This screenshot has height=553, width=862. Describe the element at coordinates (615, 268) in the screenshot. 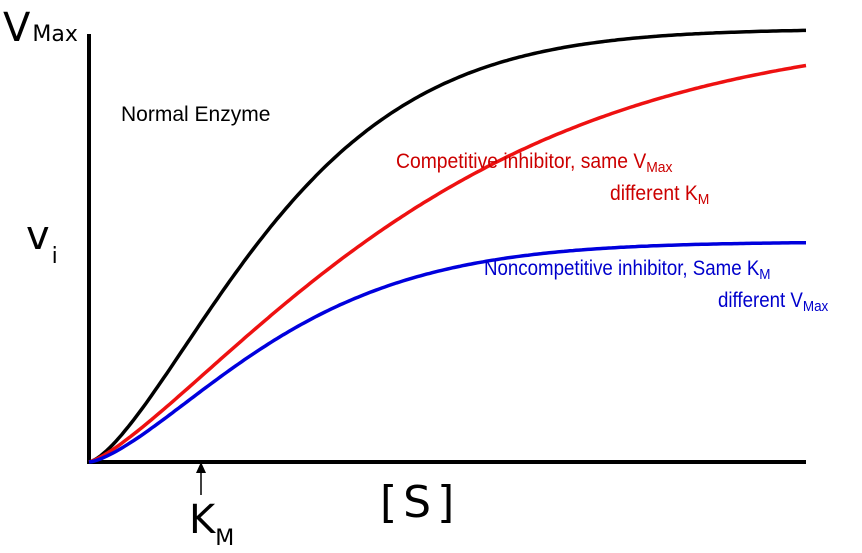

I see `noncompetitive-line1-text: Noncompetitive inhibitor, Same` at that location.